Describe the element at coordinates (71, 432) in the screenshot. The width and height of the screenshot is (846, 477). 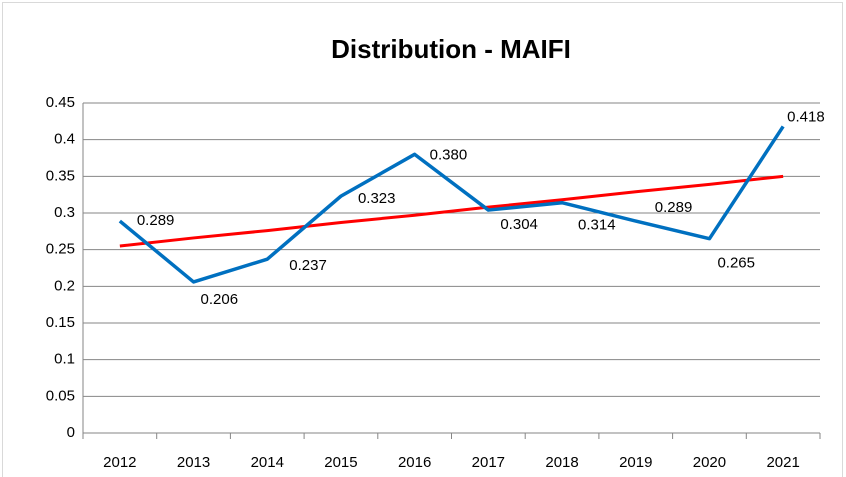
I see `y-tick-label: 0` at that location.